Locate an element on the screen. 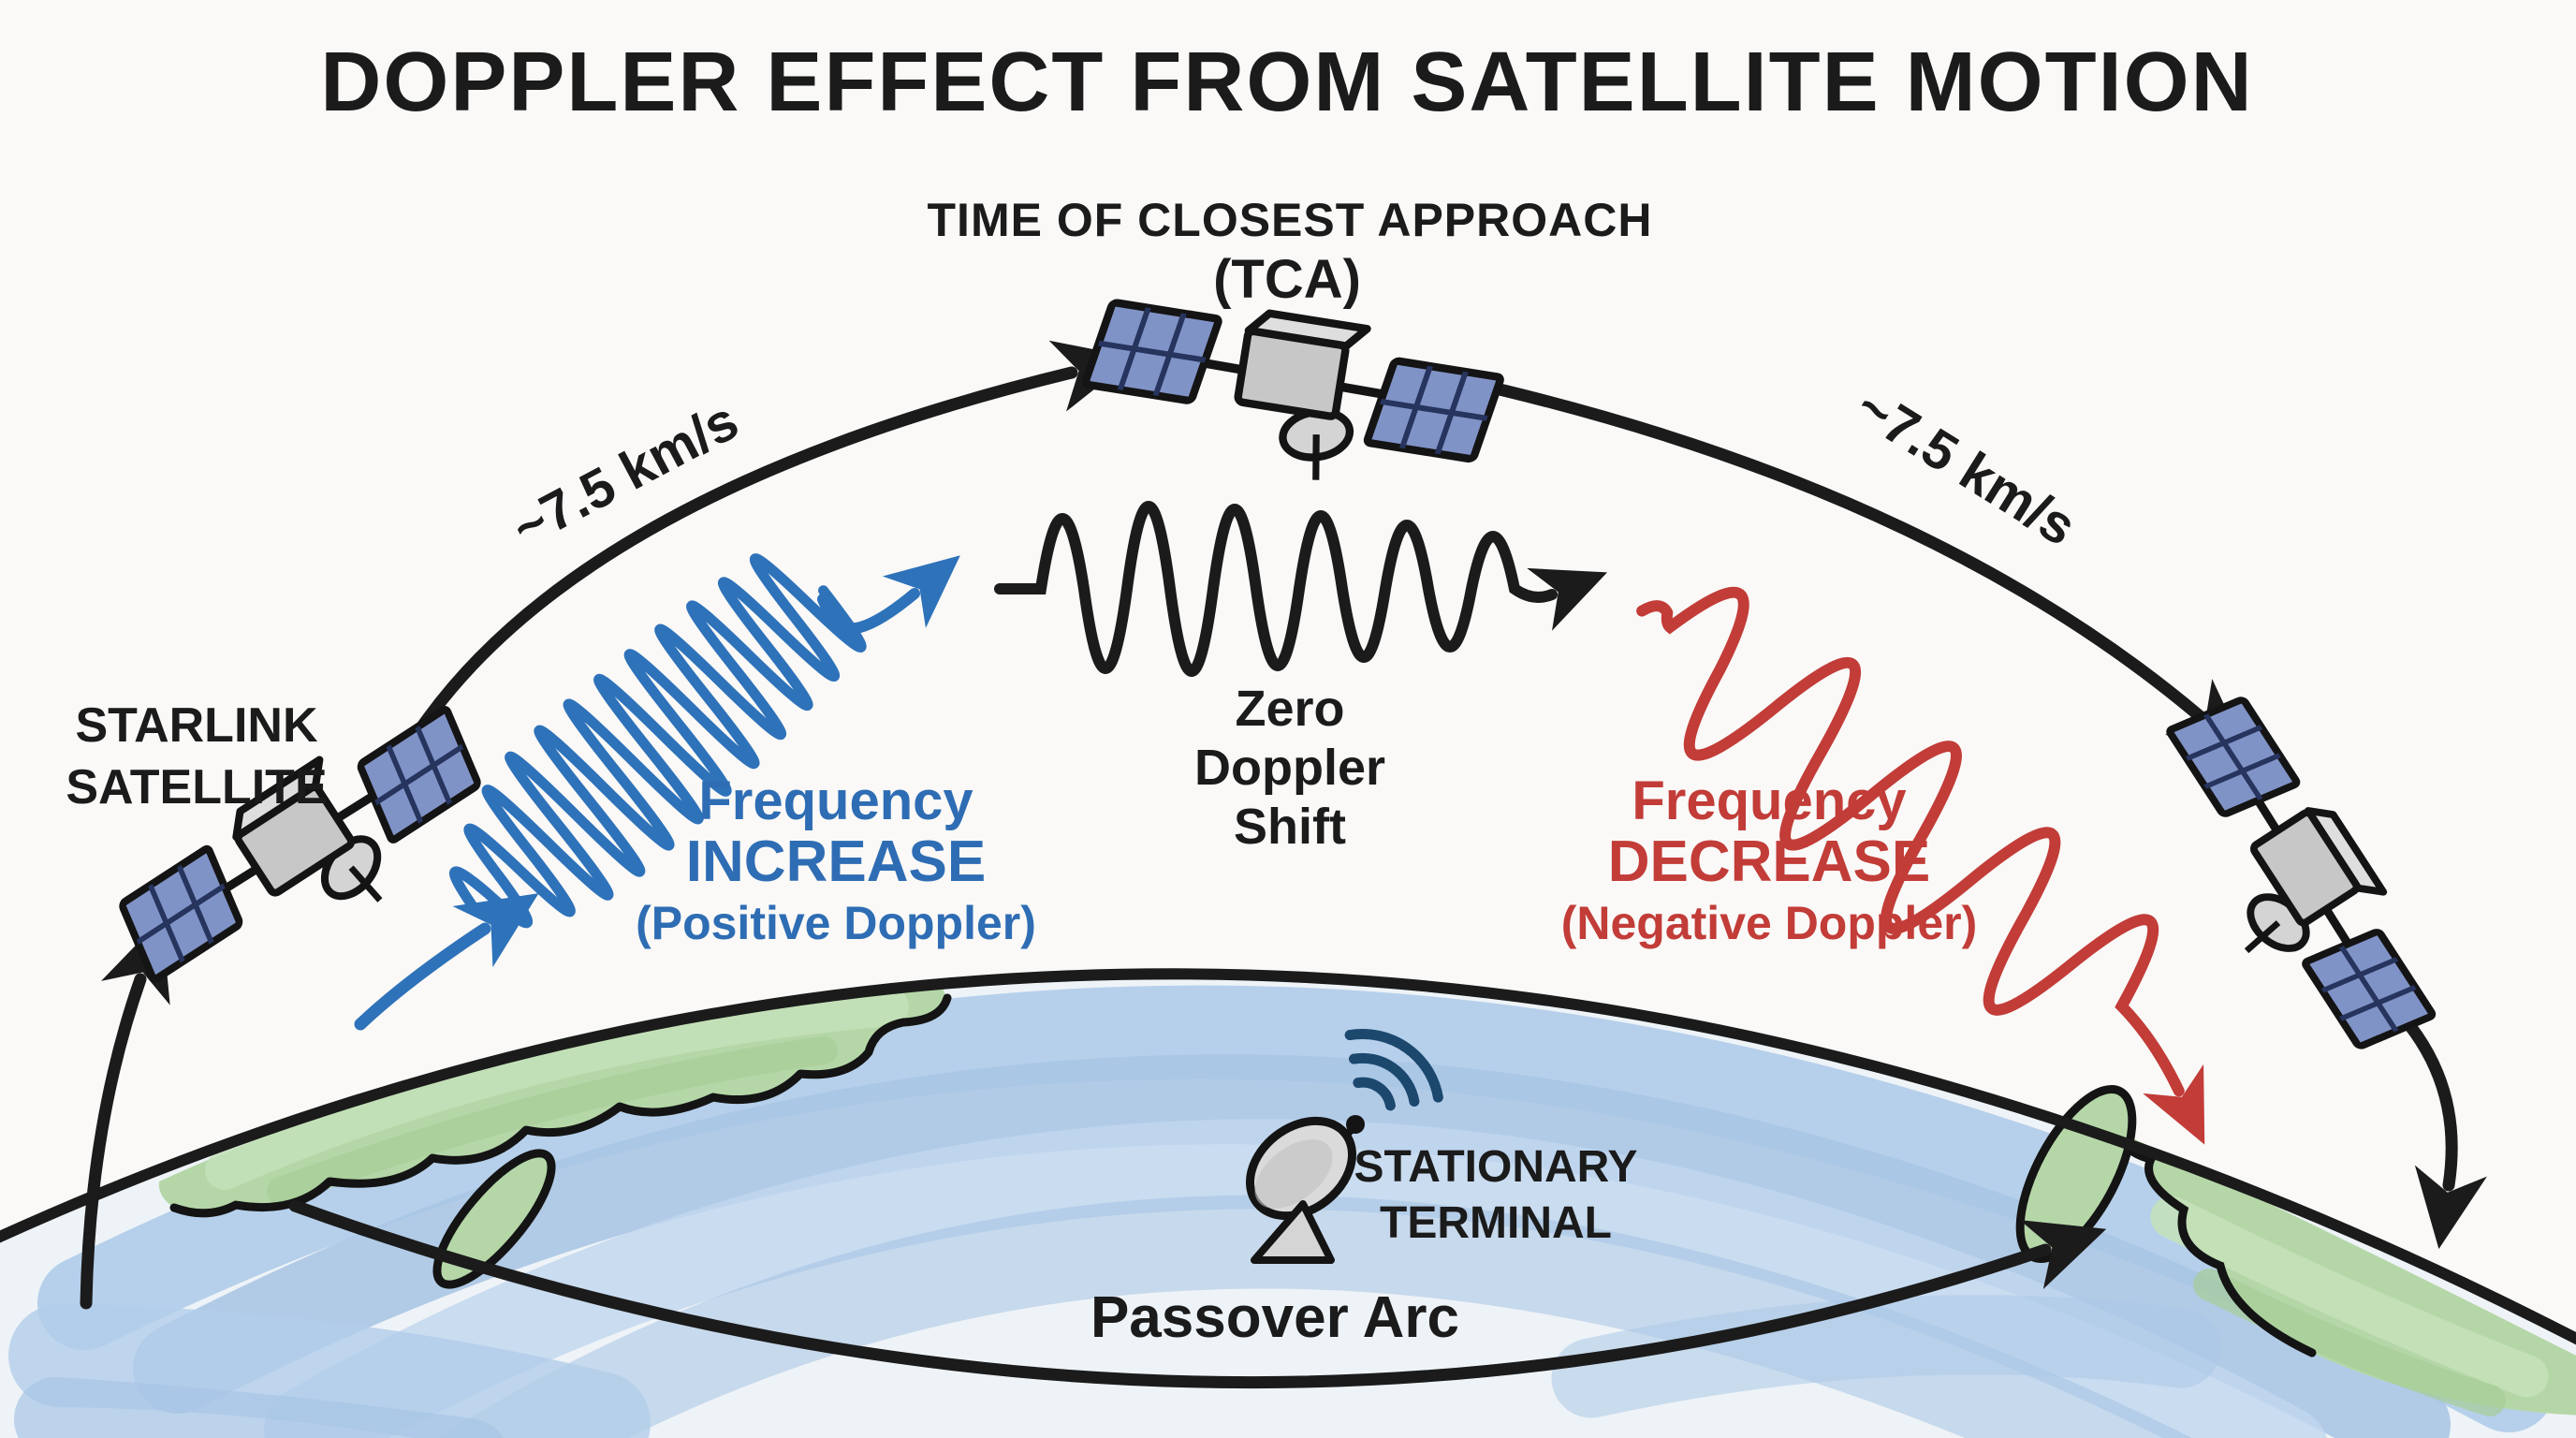 This screenshot has width=2576, height=1438. ground-terminal-icon is located at coordinates (1305, 1189).